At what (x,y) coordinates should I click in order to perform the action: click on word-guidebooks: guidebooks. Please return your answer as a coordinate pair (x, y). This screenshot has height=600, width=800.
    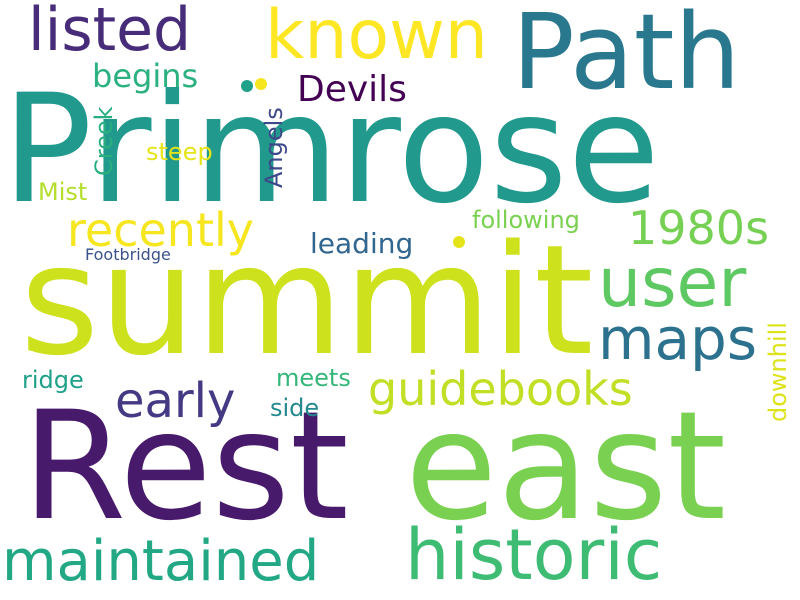
    Looking at the image, I should click on (500, 389).